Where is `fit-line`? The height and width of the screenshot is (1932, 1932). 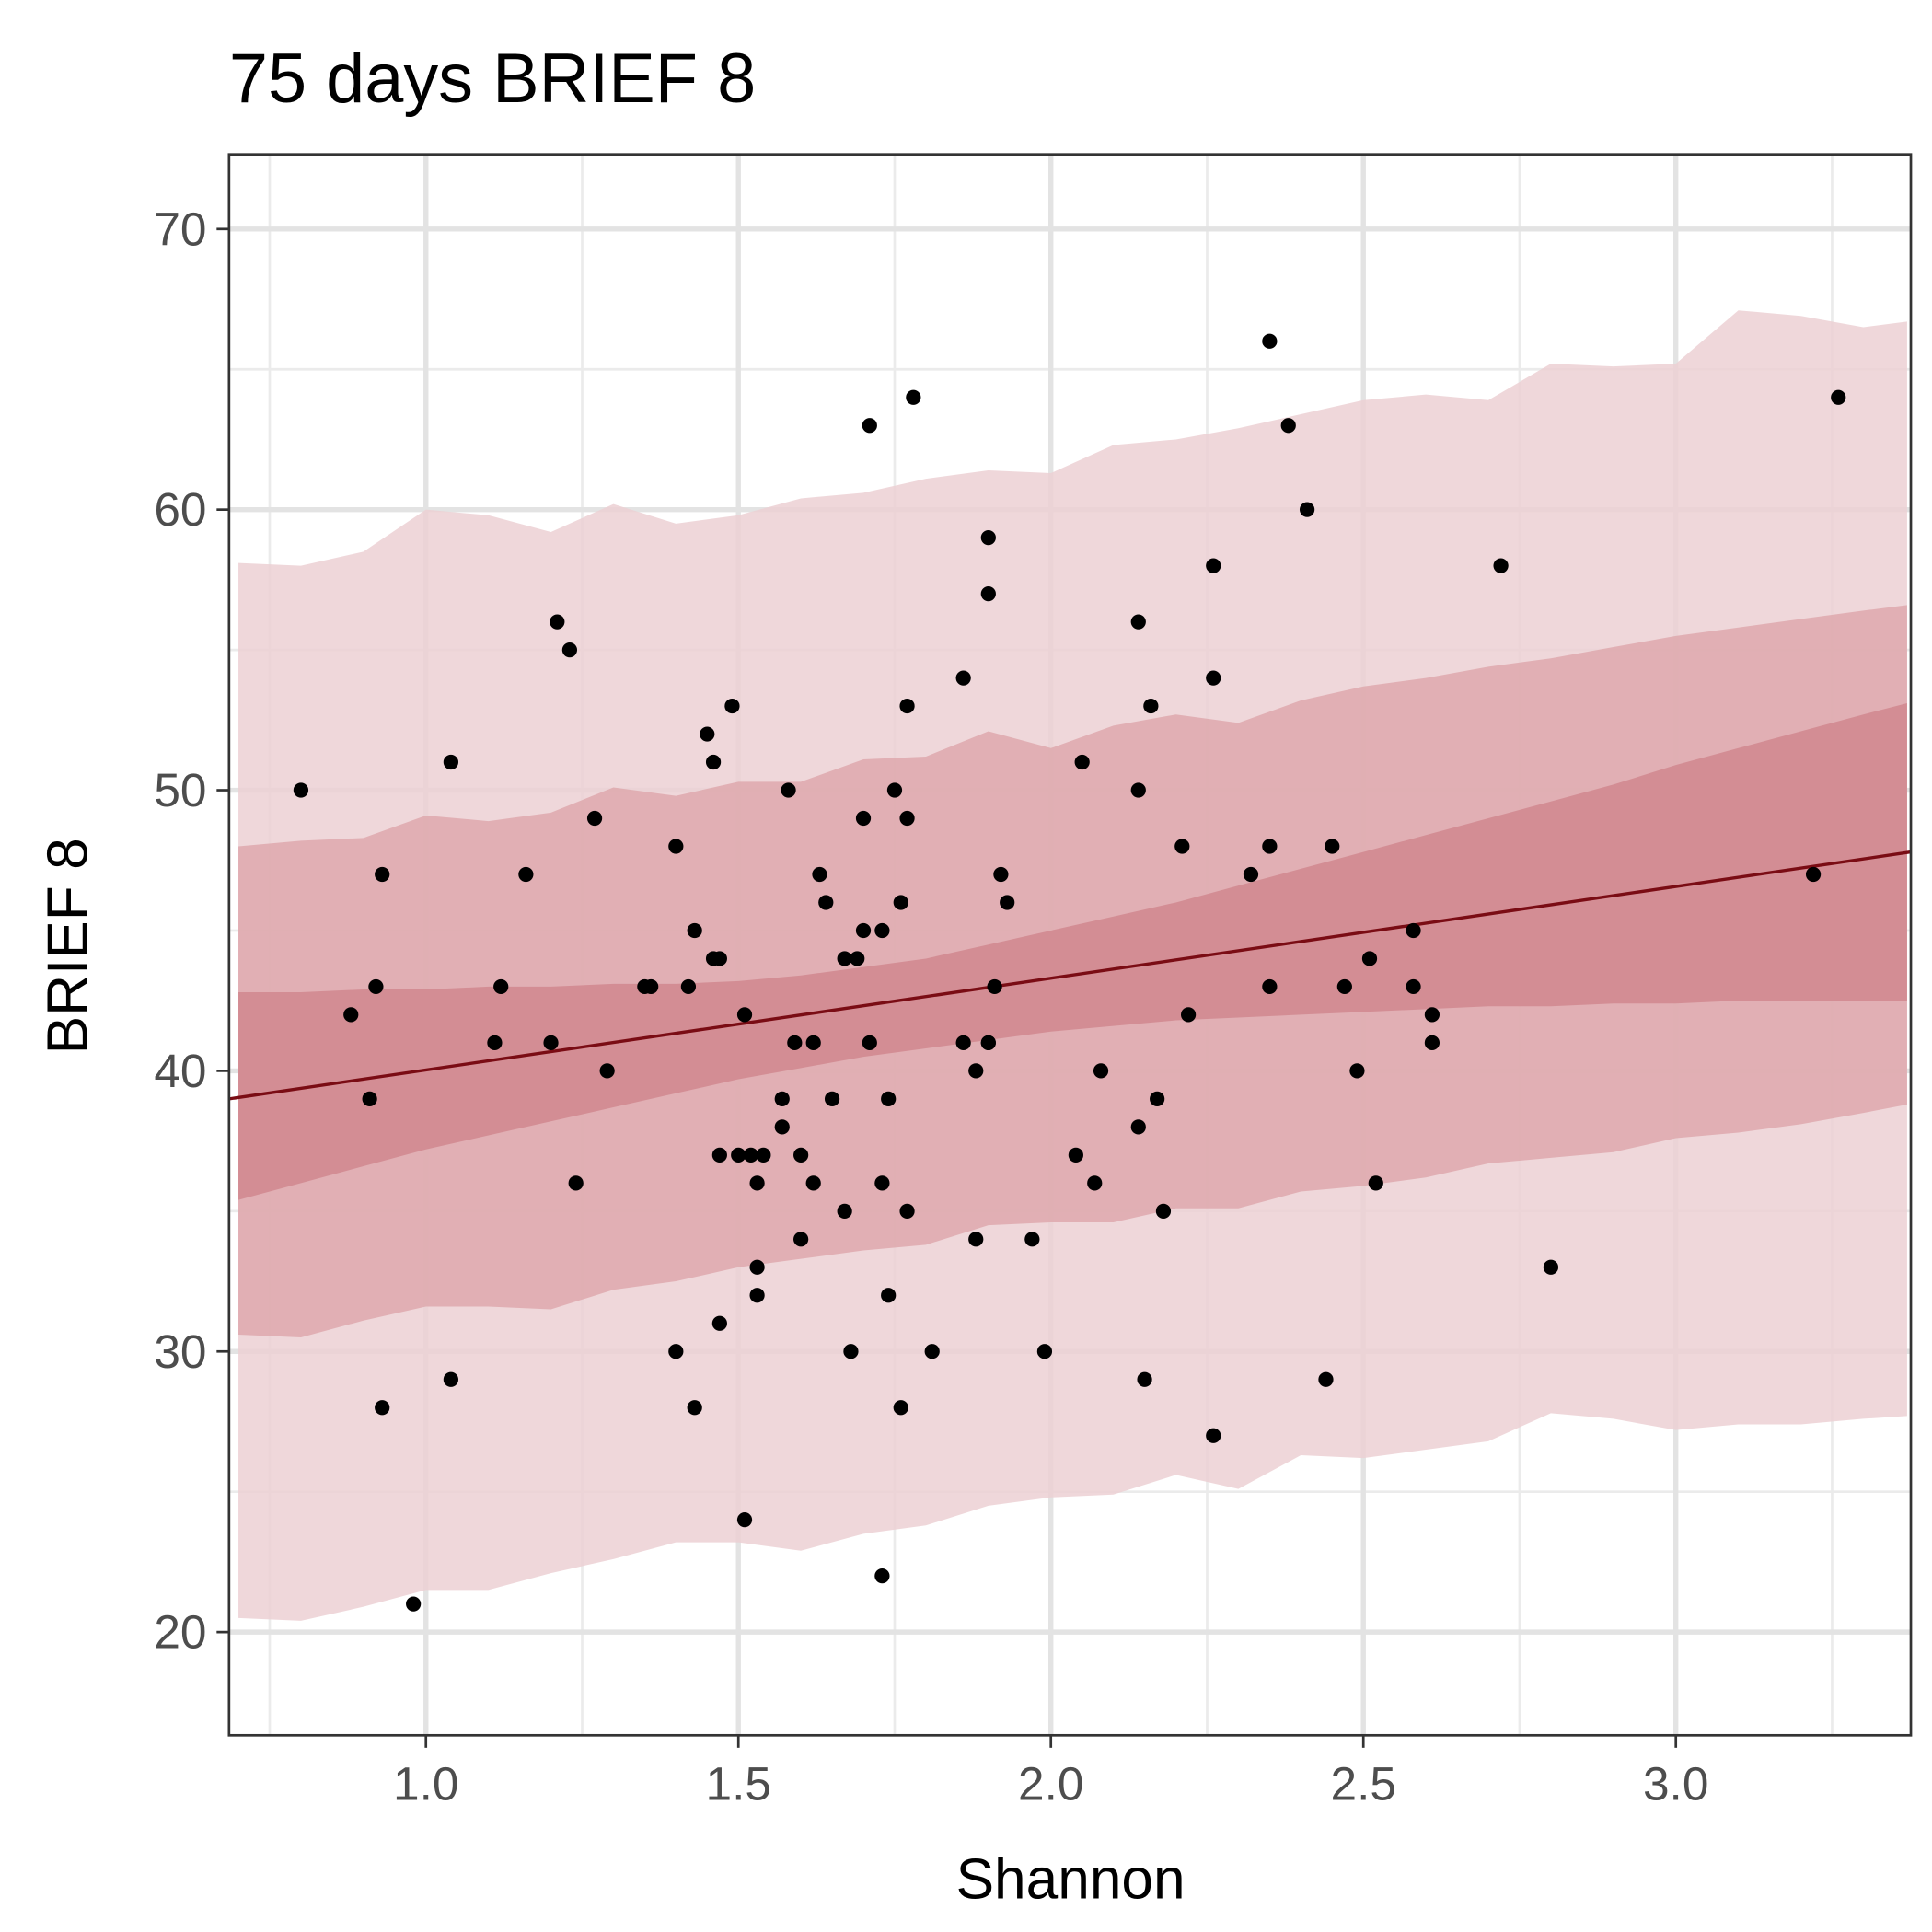 fit-line is located at coordinates (1070, 976).